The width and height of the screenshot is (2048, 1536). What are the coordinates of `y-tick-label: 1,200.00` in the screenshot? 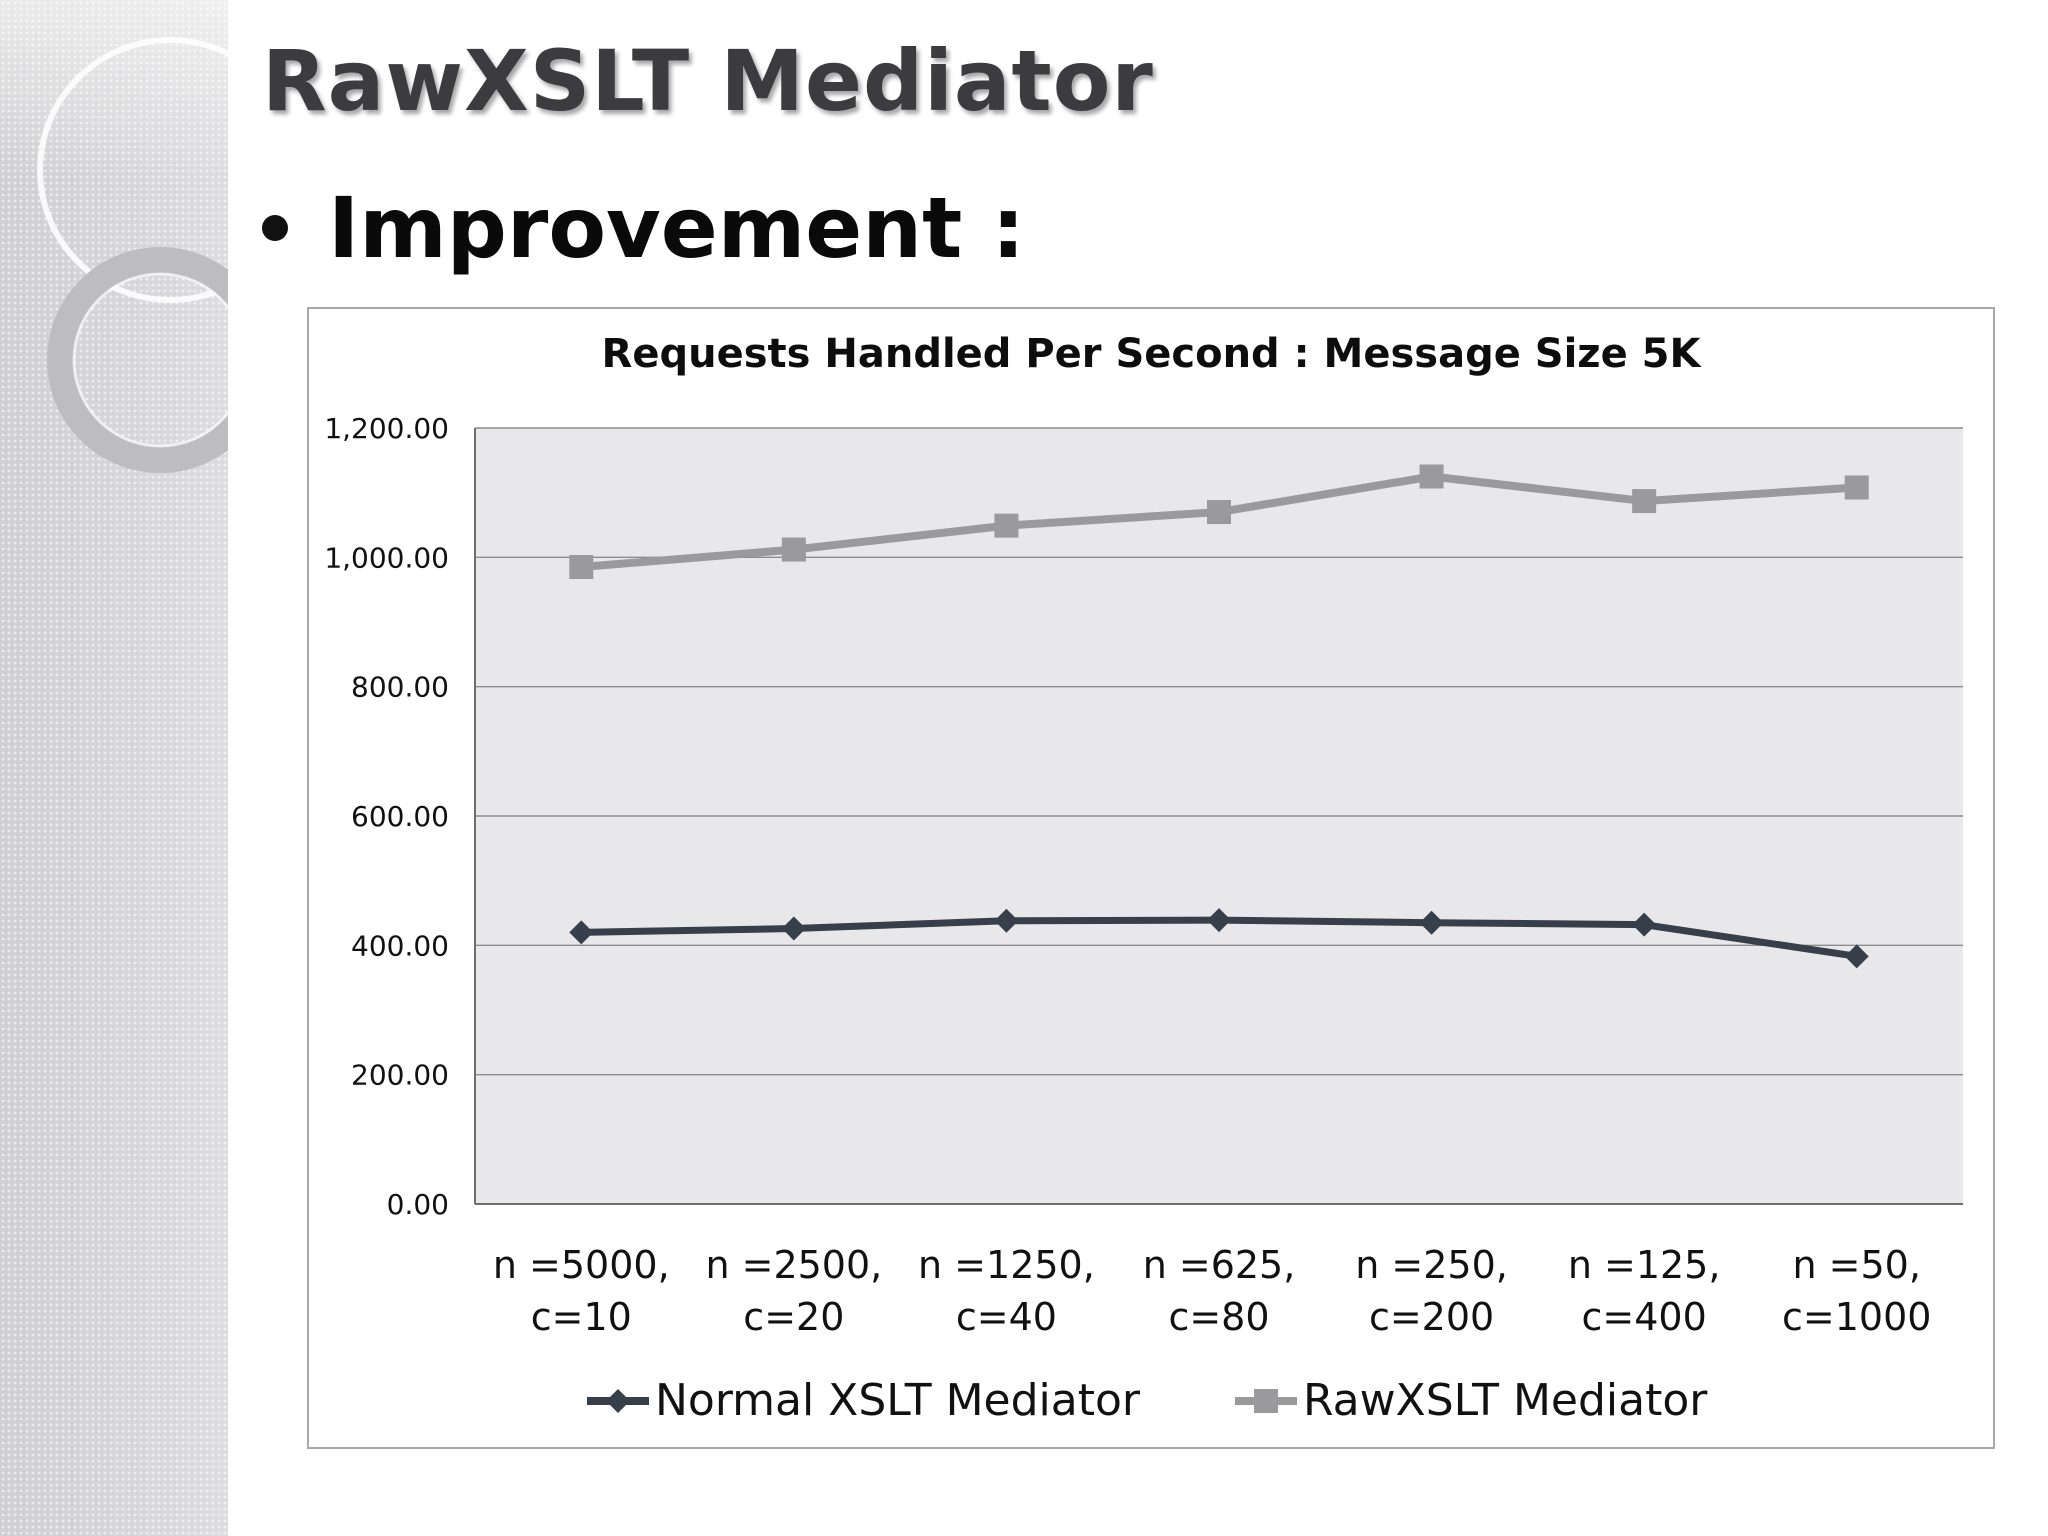 It's located at (386, 428).